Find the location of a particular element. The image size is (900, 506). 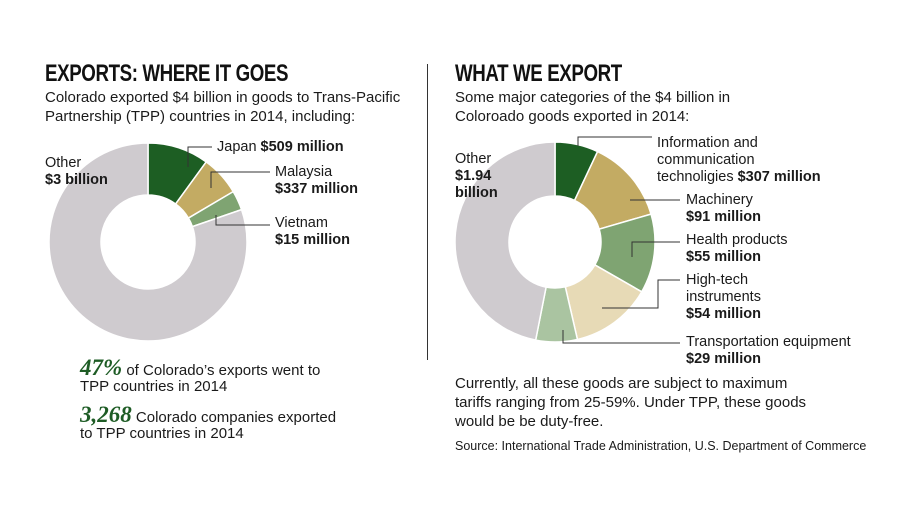

label-value: $509 million is located at coordinates (302, 147).